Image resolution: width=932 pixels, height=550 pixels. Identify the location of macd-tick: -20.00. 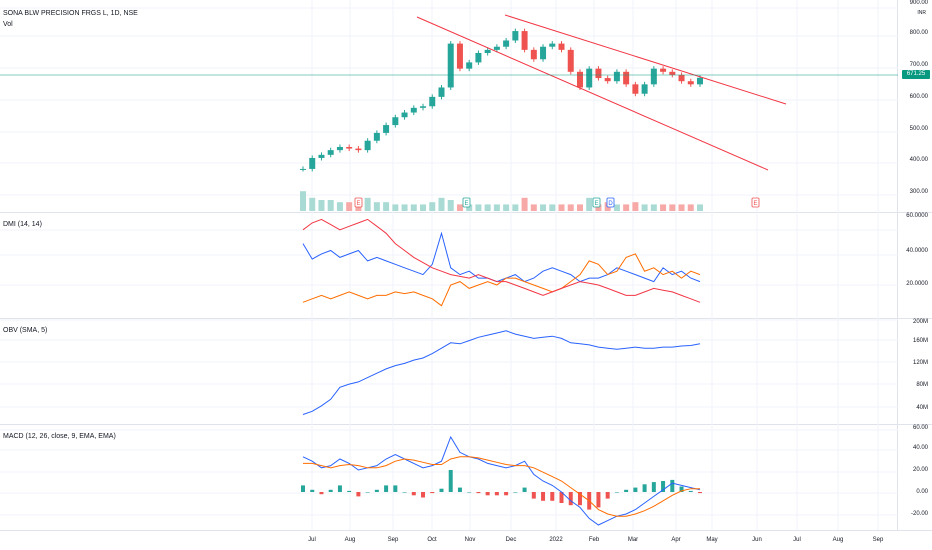
(919, 514).